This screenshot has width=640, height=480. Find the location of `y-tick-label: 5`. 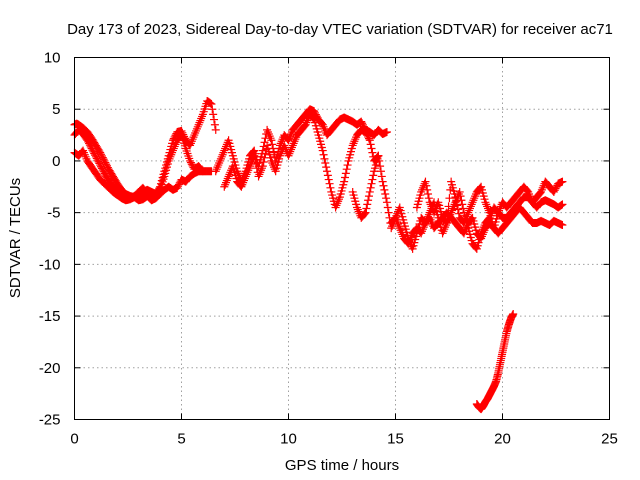

y-tick-label: 5 is located at coordinates (56, 109).